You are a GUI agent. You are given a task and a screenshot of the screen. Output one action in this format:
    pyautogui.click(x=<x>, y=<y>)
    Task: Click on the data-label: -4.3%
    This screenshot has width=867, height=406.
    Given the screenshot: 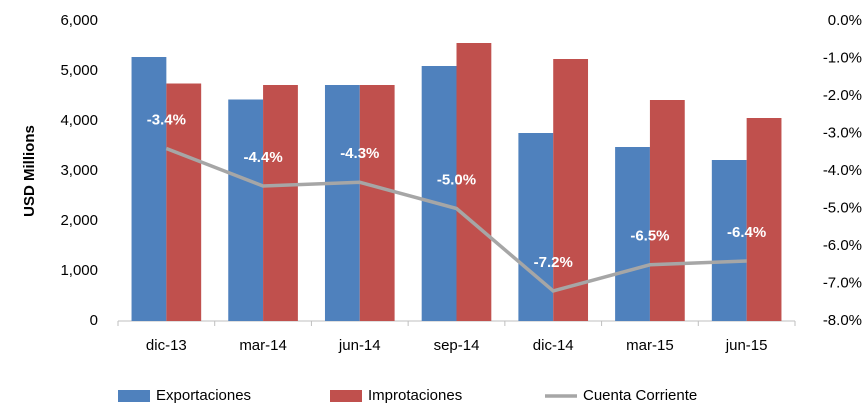 What is the action you would take?
    pyautogui.click(x=359, y=153)
    